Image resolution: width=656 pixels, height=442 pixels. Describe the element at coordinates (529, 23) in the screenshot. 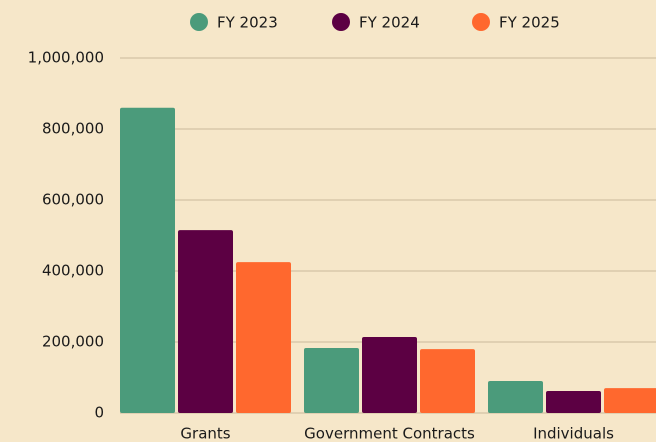

I see `legend-label: FY 2025` at that location.